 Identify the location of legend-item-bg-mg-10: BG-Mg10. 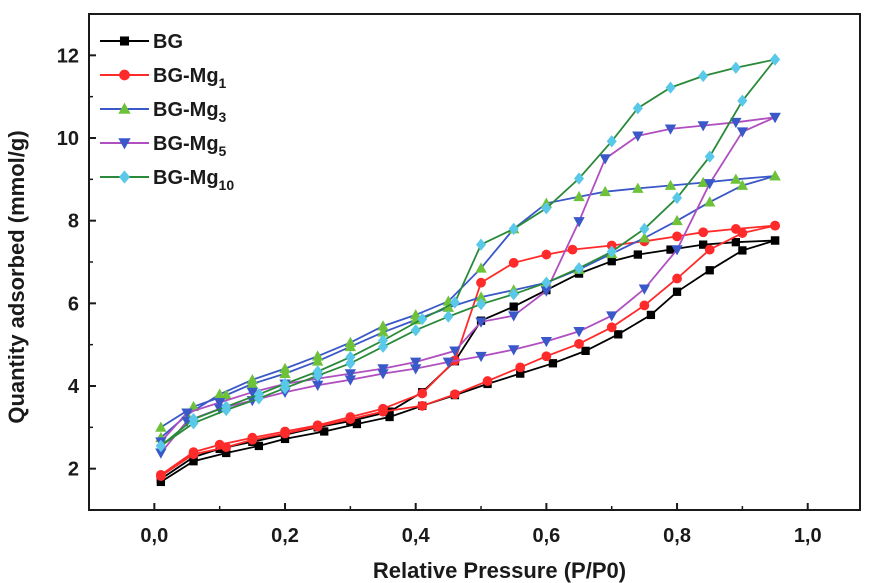
(167, 180).